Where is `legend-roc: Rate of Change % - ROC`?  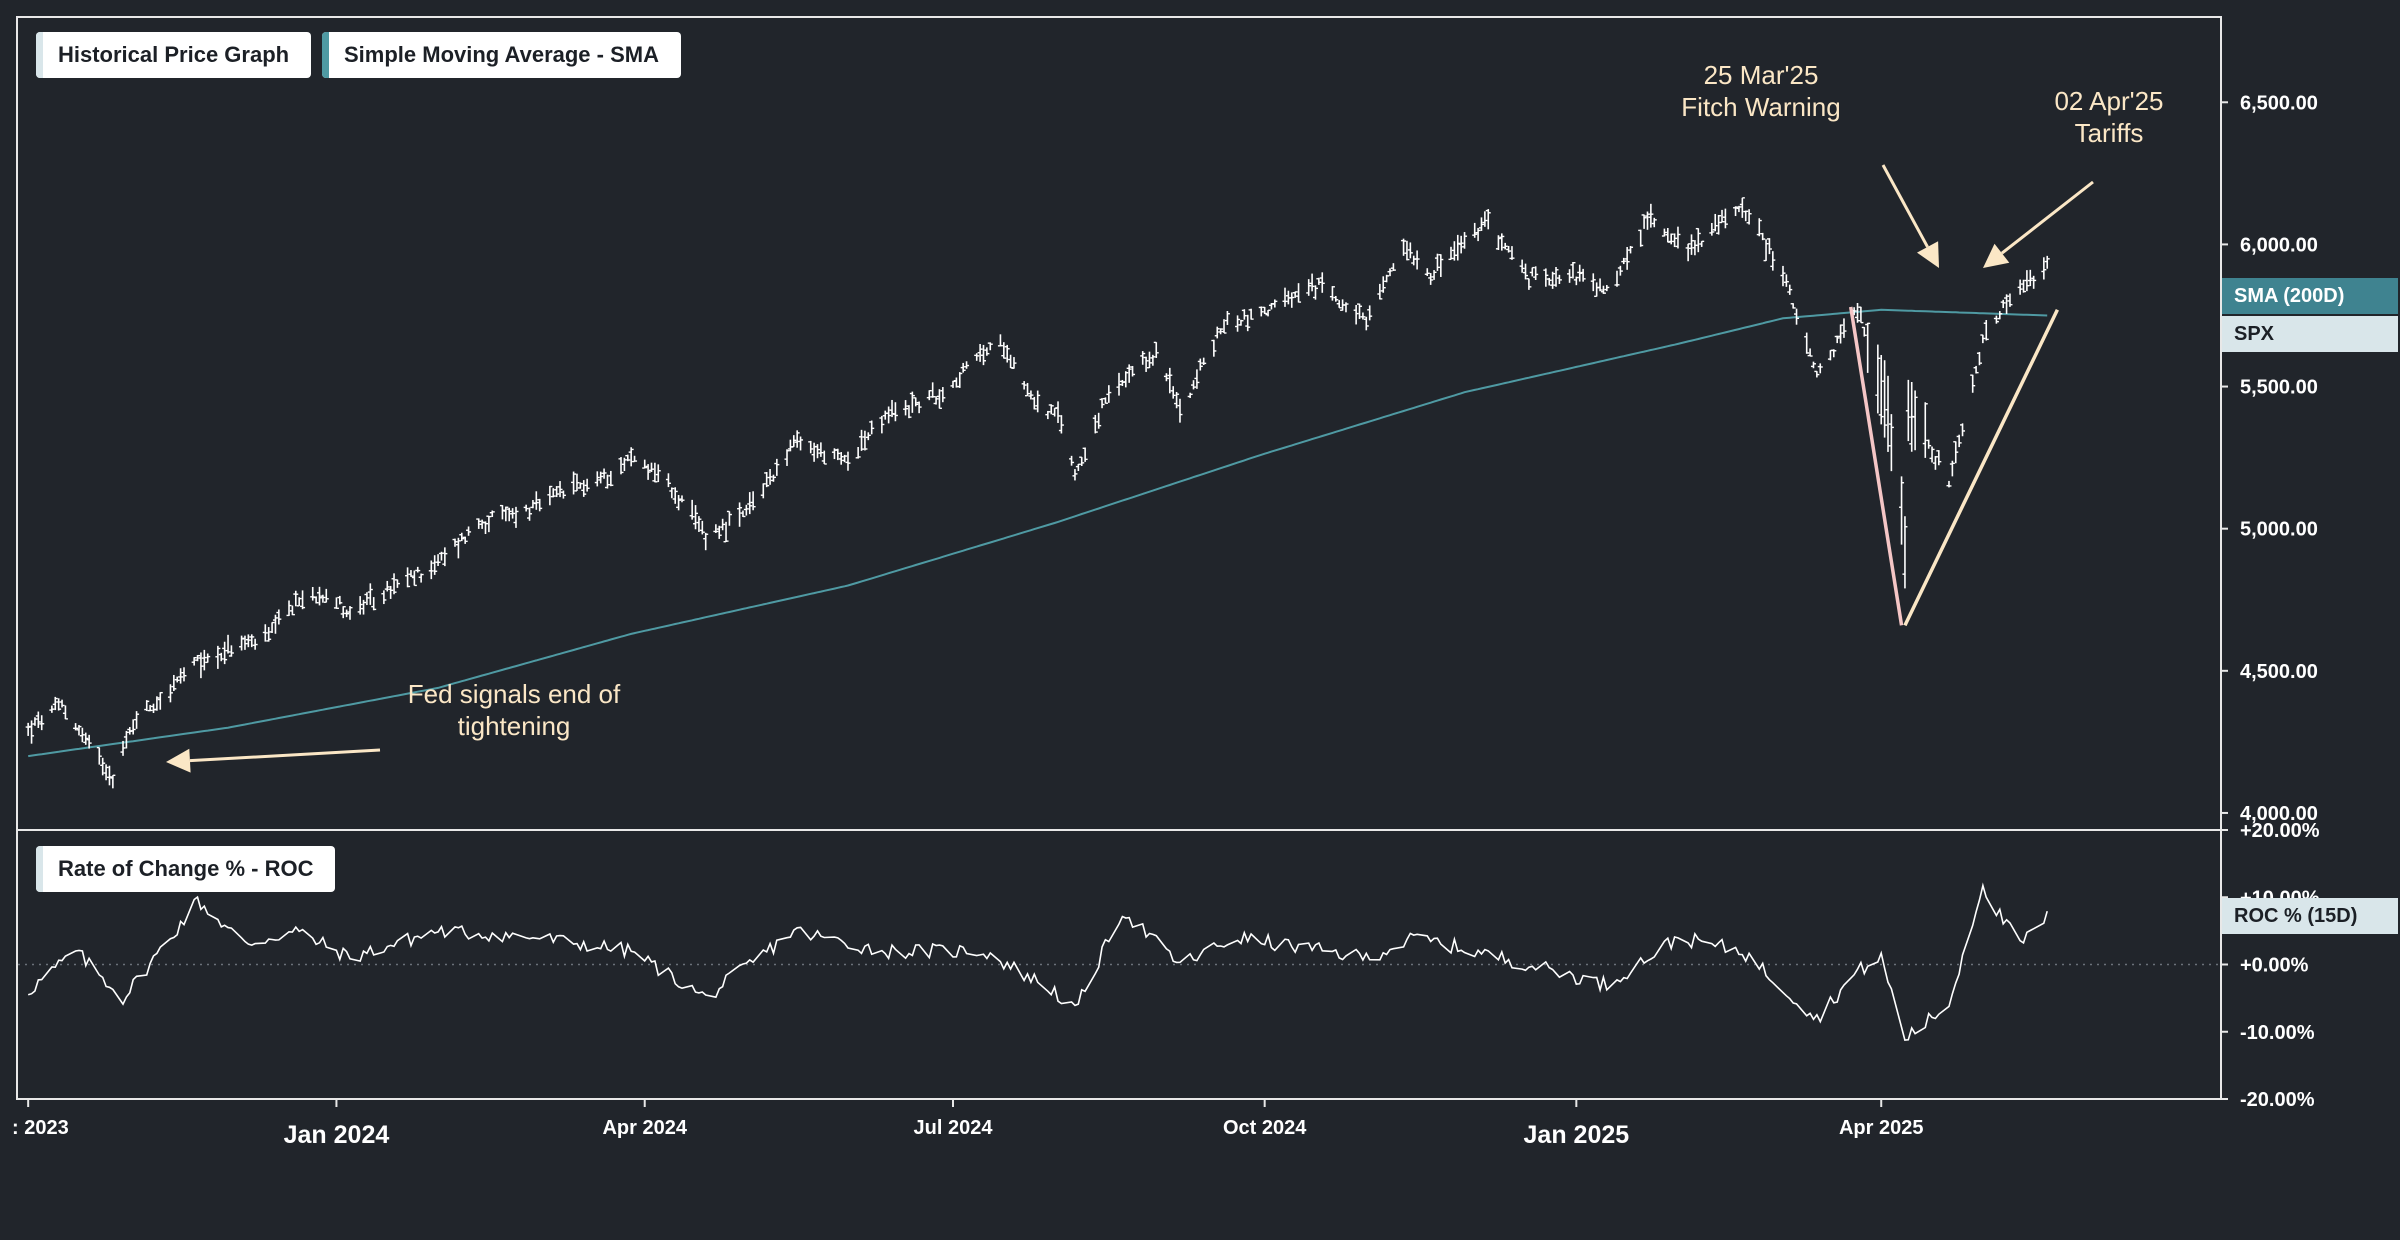 legend-roc: Rate of Change % - ROC is located at coordinates (186, 869).